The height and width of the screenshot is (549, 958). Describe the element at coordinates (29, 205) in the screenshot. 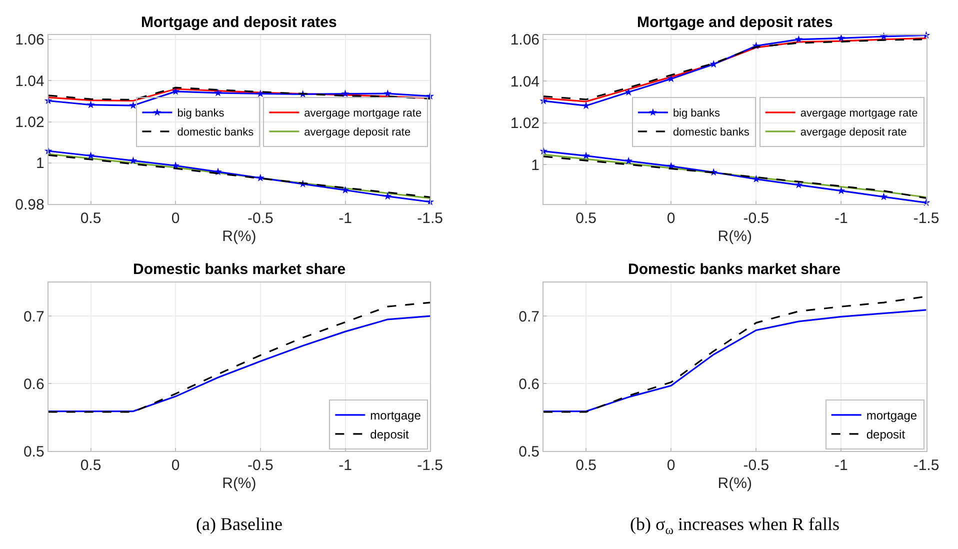

I see `y-tick-label: 0.98` at that location.